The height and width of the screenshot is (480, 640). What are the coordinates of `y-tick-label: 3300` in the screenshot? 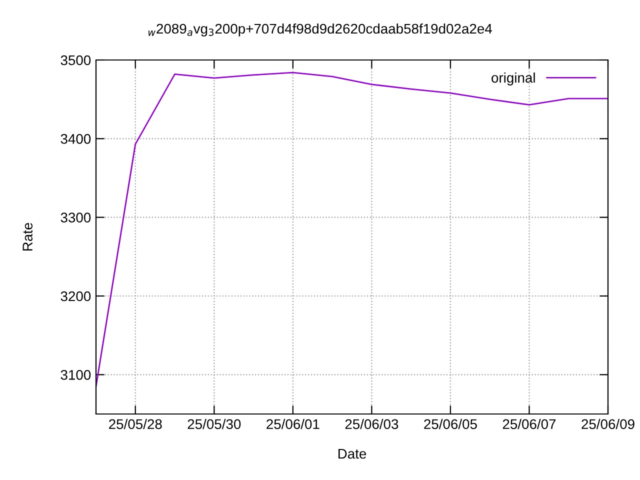 It's located at (75, 217).